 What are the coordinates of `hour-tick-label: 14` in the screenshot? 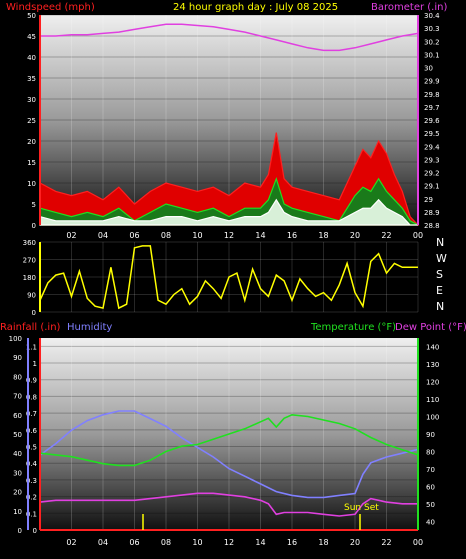 It's located at (260, 542).